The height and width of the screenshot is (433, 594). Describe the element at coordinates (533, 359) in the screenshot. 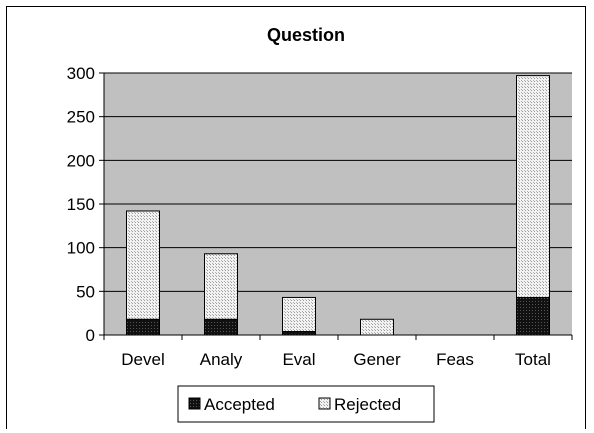

I see `x-tick-label: Total` at that location.